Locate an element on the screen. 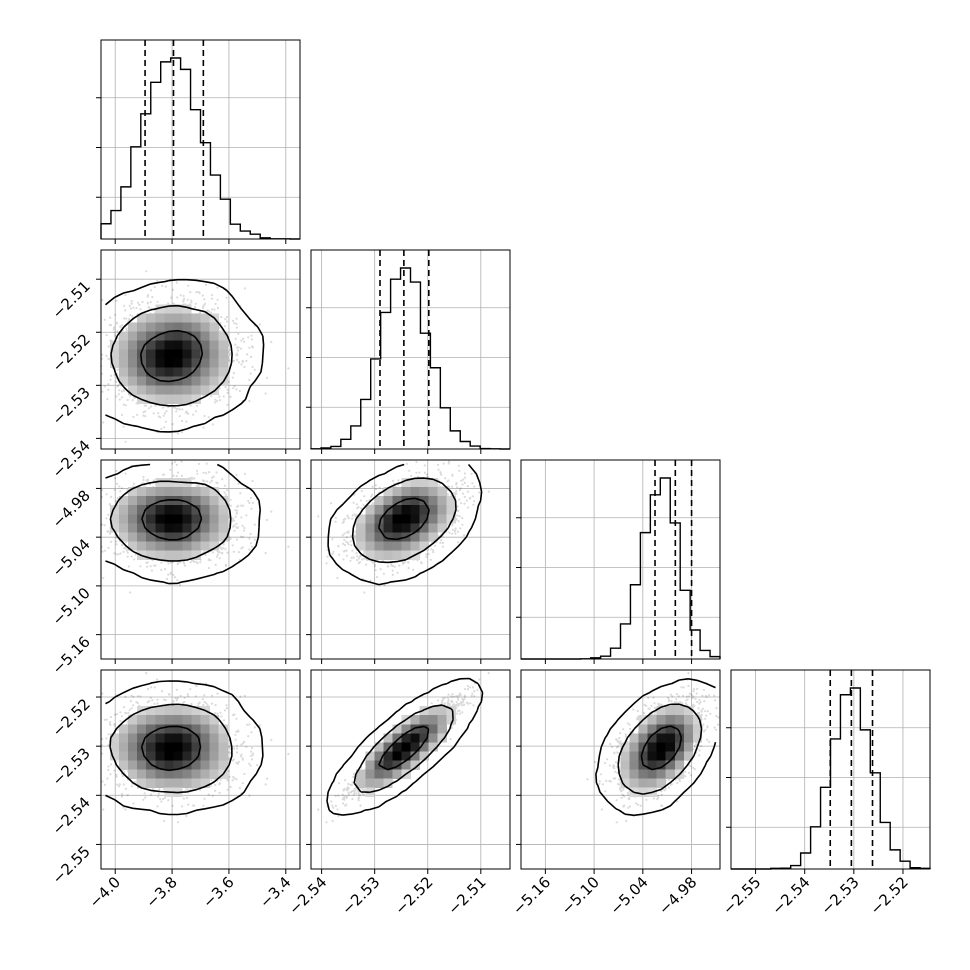 Image resolution: width=970 pixels, height=970 pixels. panel-frame is located at coordinates (200, 139).